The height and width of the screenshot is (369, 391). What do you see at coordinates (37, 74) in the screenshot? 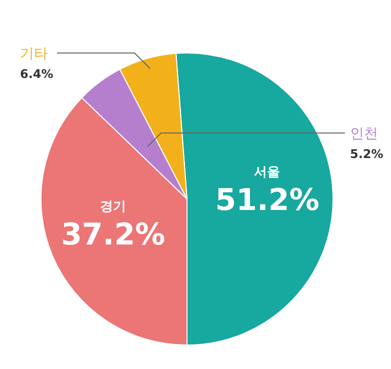
I see `data-label: 6.4%` at bounding box center [37, 74].